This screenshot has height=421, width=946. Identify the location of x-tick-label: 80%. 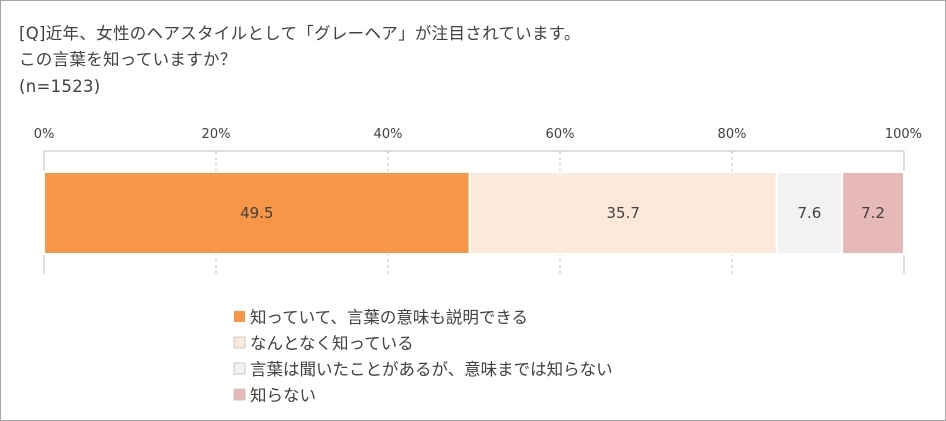
(732, 134).